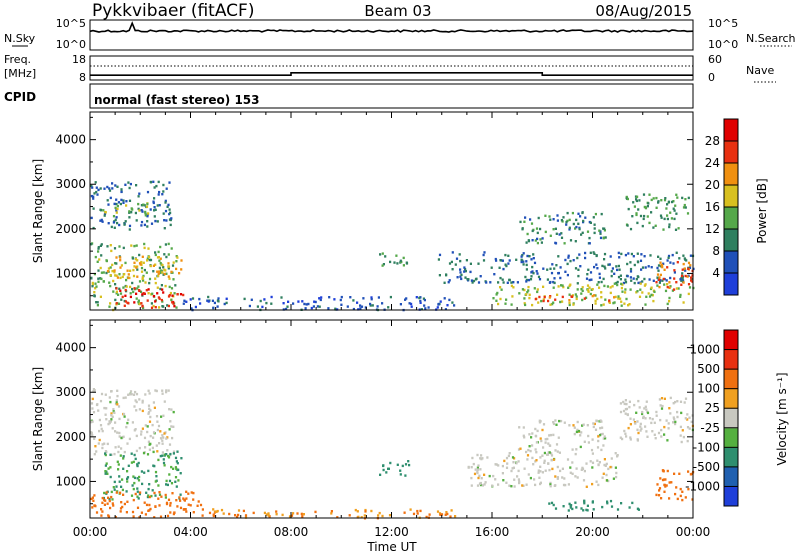 The width and height of the screenshot is (800, 554). Describe the element at coordinates (291, 532) in the screenshot. I see `x-tick-label: 08:00` at that location.